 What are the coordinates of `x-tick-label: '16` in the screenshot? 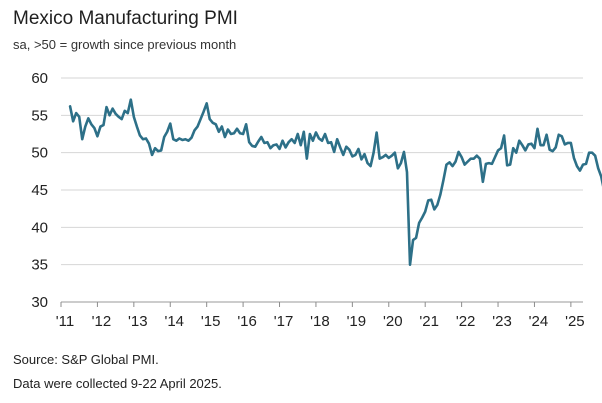 It's located at (247, 321).